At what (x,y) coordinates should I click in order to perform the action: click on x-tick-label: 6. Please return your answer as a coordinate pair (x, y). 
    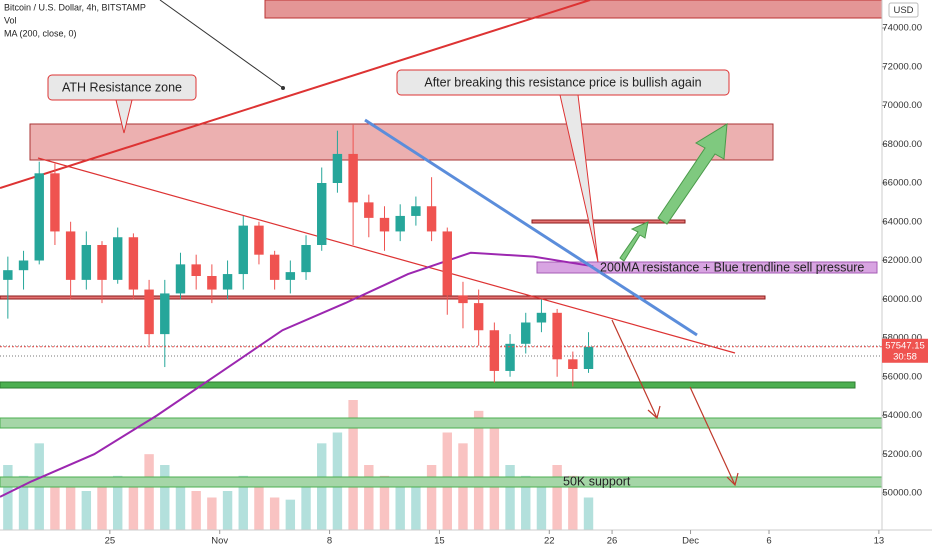
    Looking at the image, I should click on (768, 541).